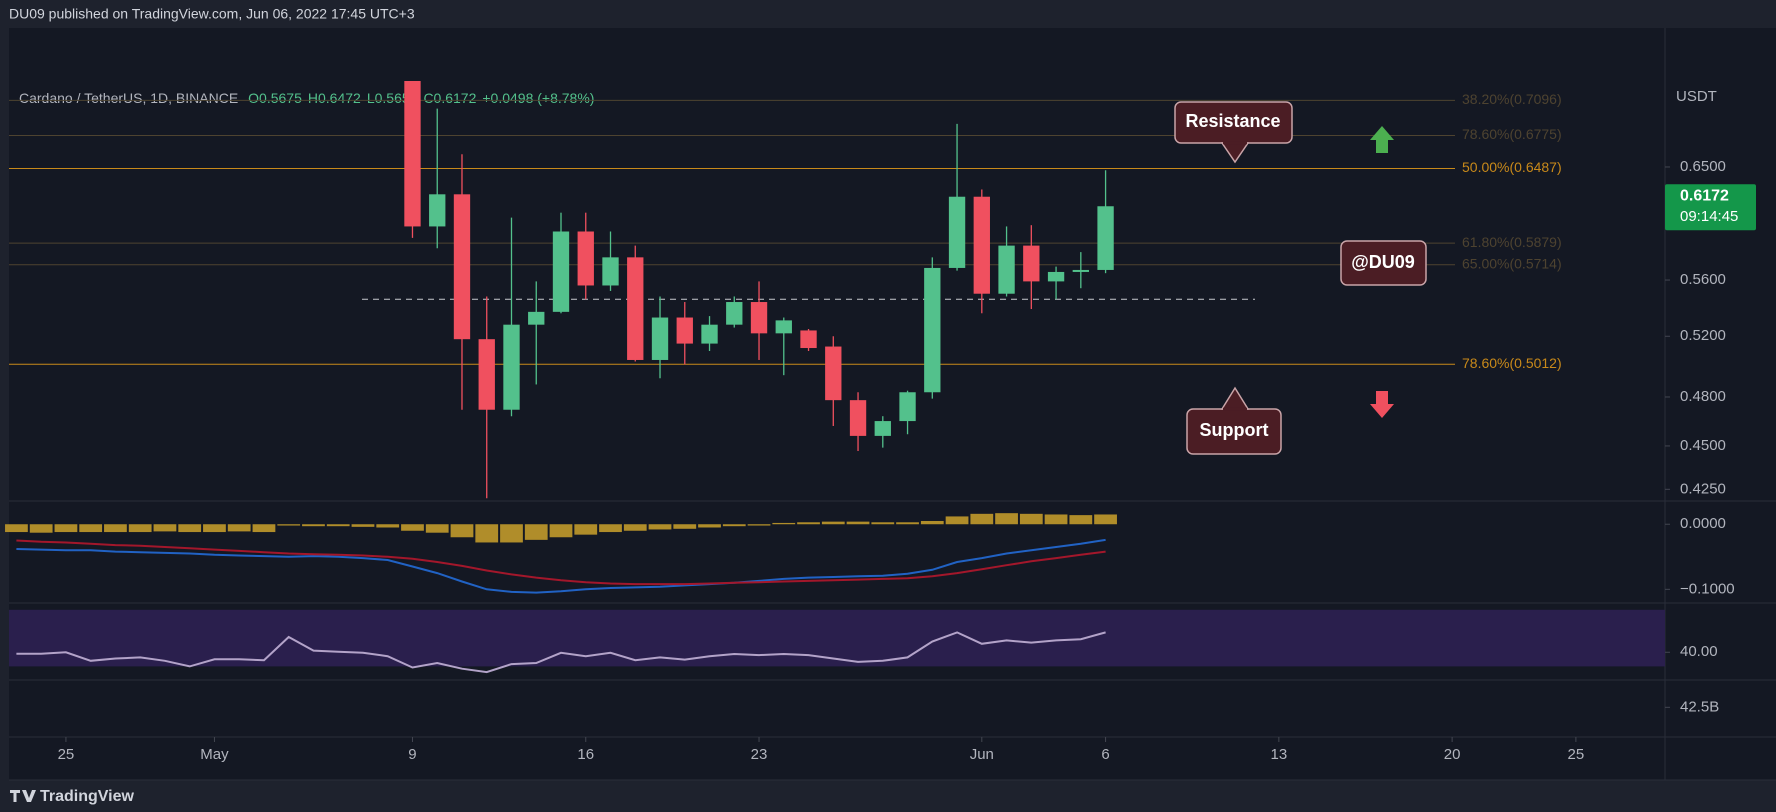  I want to click on symbol: Cardano / TetherUS, 1D, BINANCE, so click(128, 98).